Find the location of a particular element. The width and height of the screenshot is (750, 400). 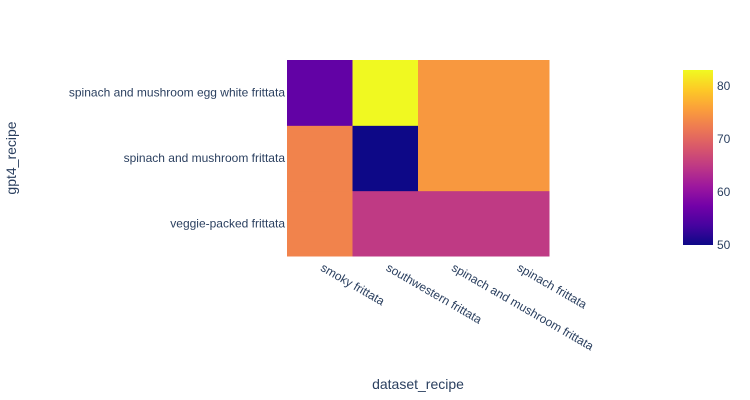

colorbar: 50 60 70 80 is located at coordinates (707, 161).